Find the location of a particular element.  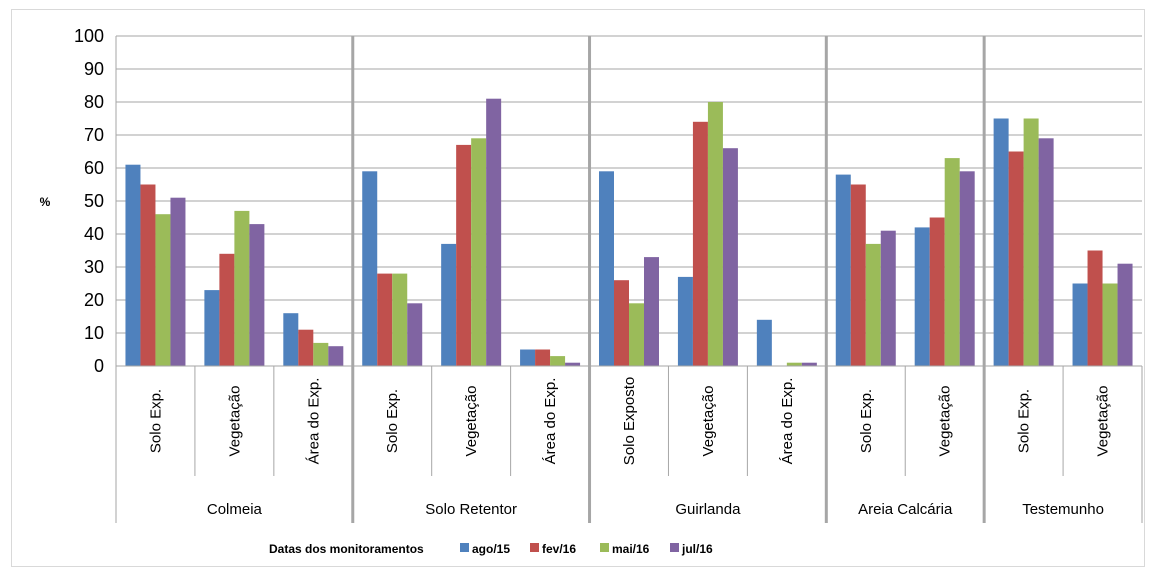

legend-title: Datas dos monitoramentos is located at coordinates (346, 549).